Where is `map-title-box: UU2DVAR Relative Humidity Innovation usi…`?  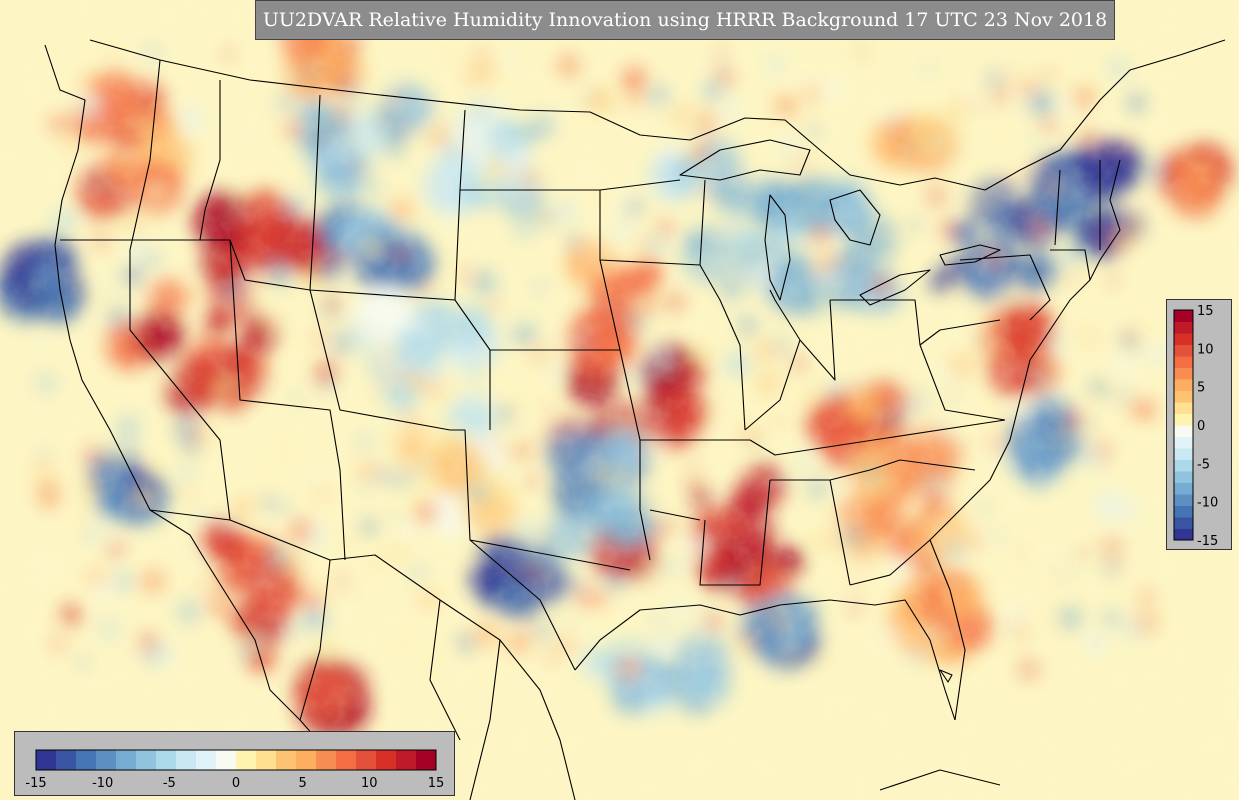
map-title-box: UU2DVAR Relative Humidity Innovation usi… is located at coordinates (685, 20).